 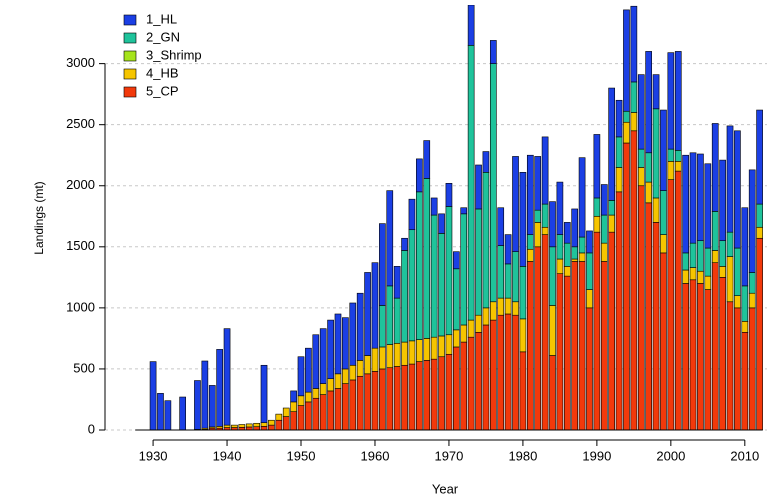 What do you see at coordinates (91, 428) in the screenshot?
I see `y-tick-label: 0` at bounding box center [91, 428].